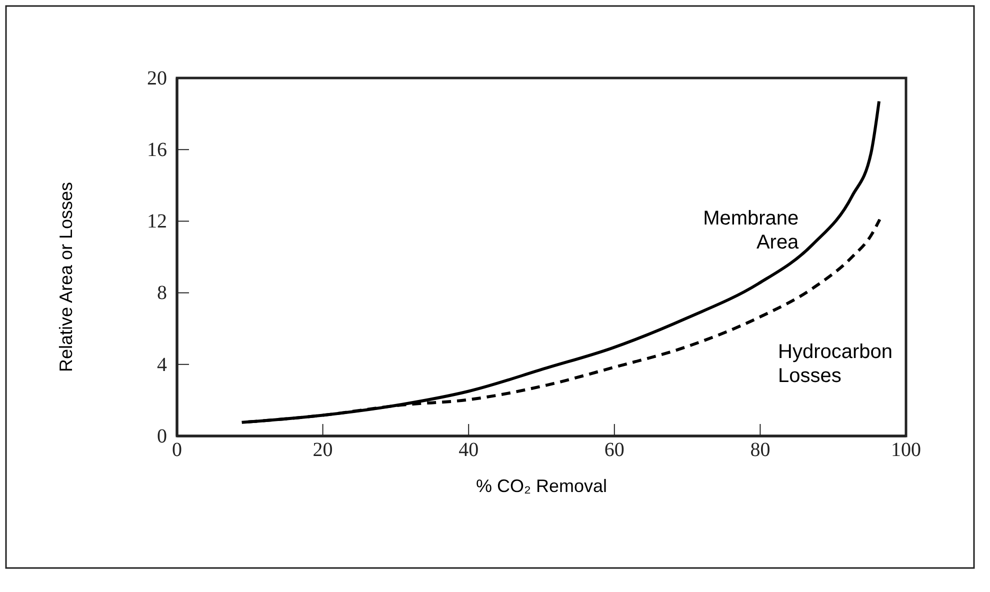  I want to click on x-tick-label: 0, so click(177, 450).